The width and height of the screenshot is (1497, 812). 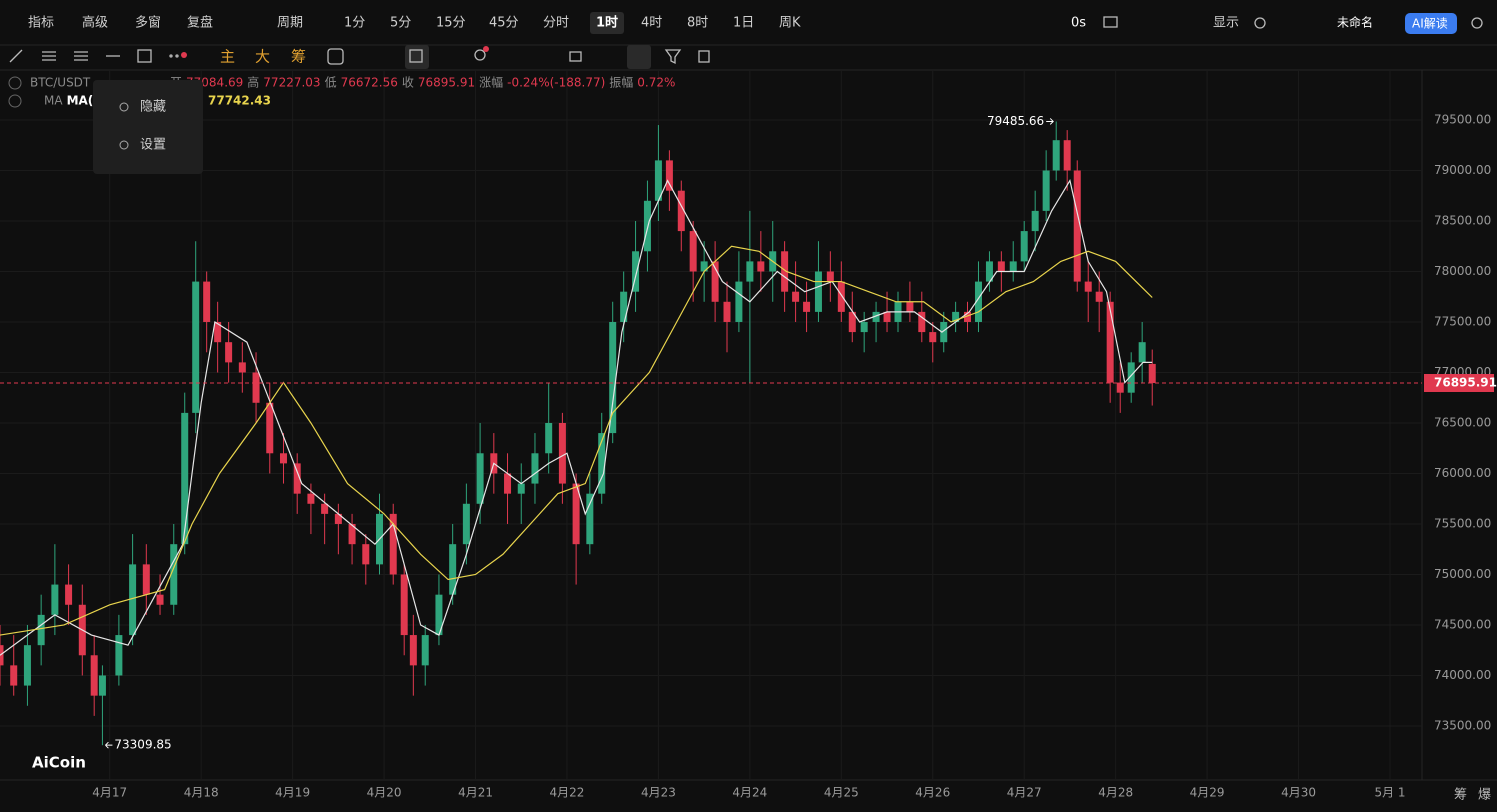 I want to click on y-tick-label: 78500.00, so click(x=1462, y=220).